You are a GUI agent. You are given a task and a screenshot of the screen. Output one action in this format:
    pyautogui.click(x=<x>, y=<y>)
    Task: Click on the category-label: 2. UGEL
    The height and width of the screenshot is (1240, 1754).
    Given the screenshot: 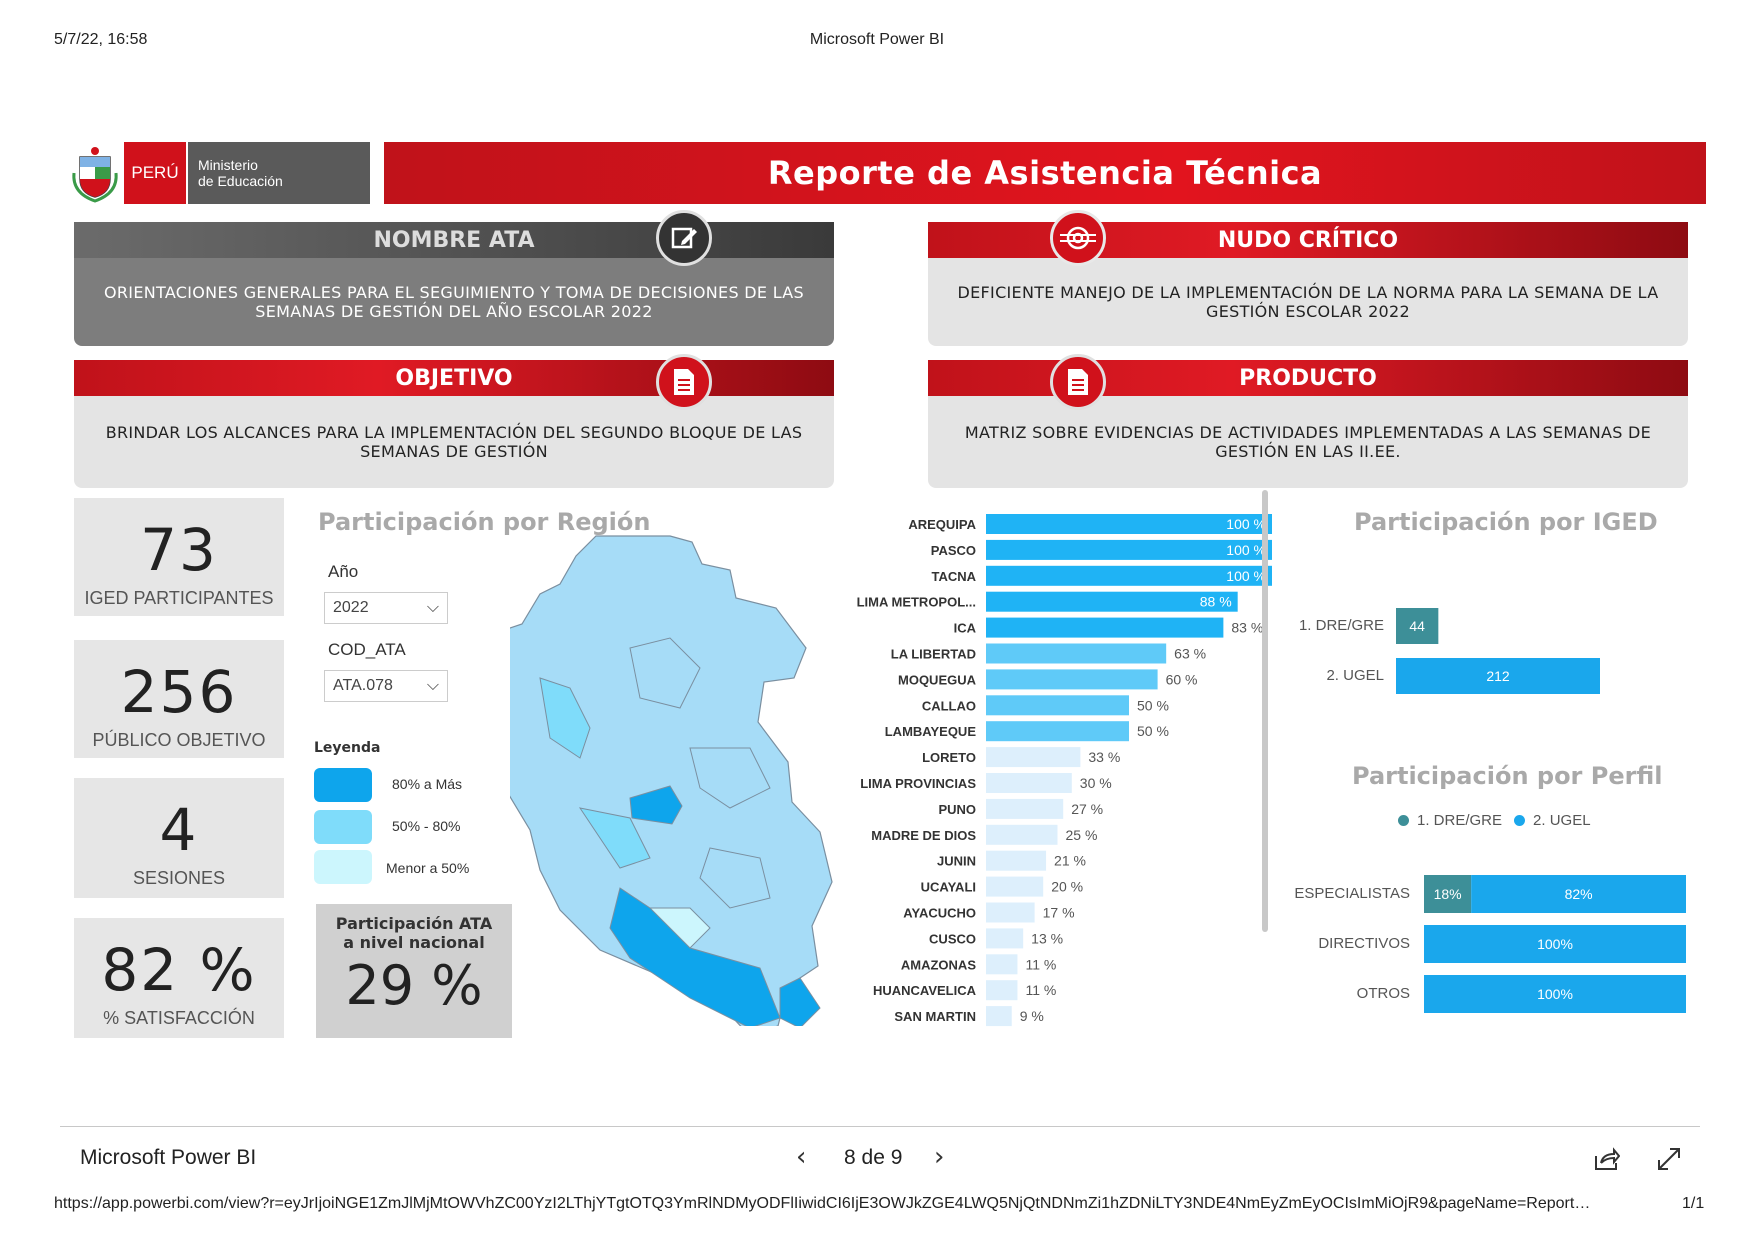 What is the action you would take?
    pyautogui.click(x=1355, y=675)
    